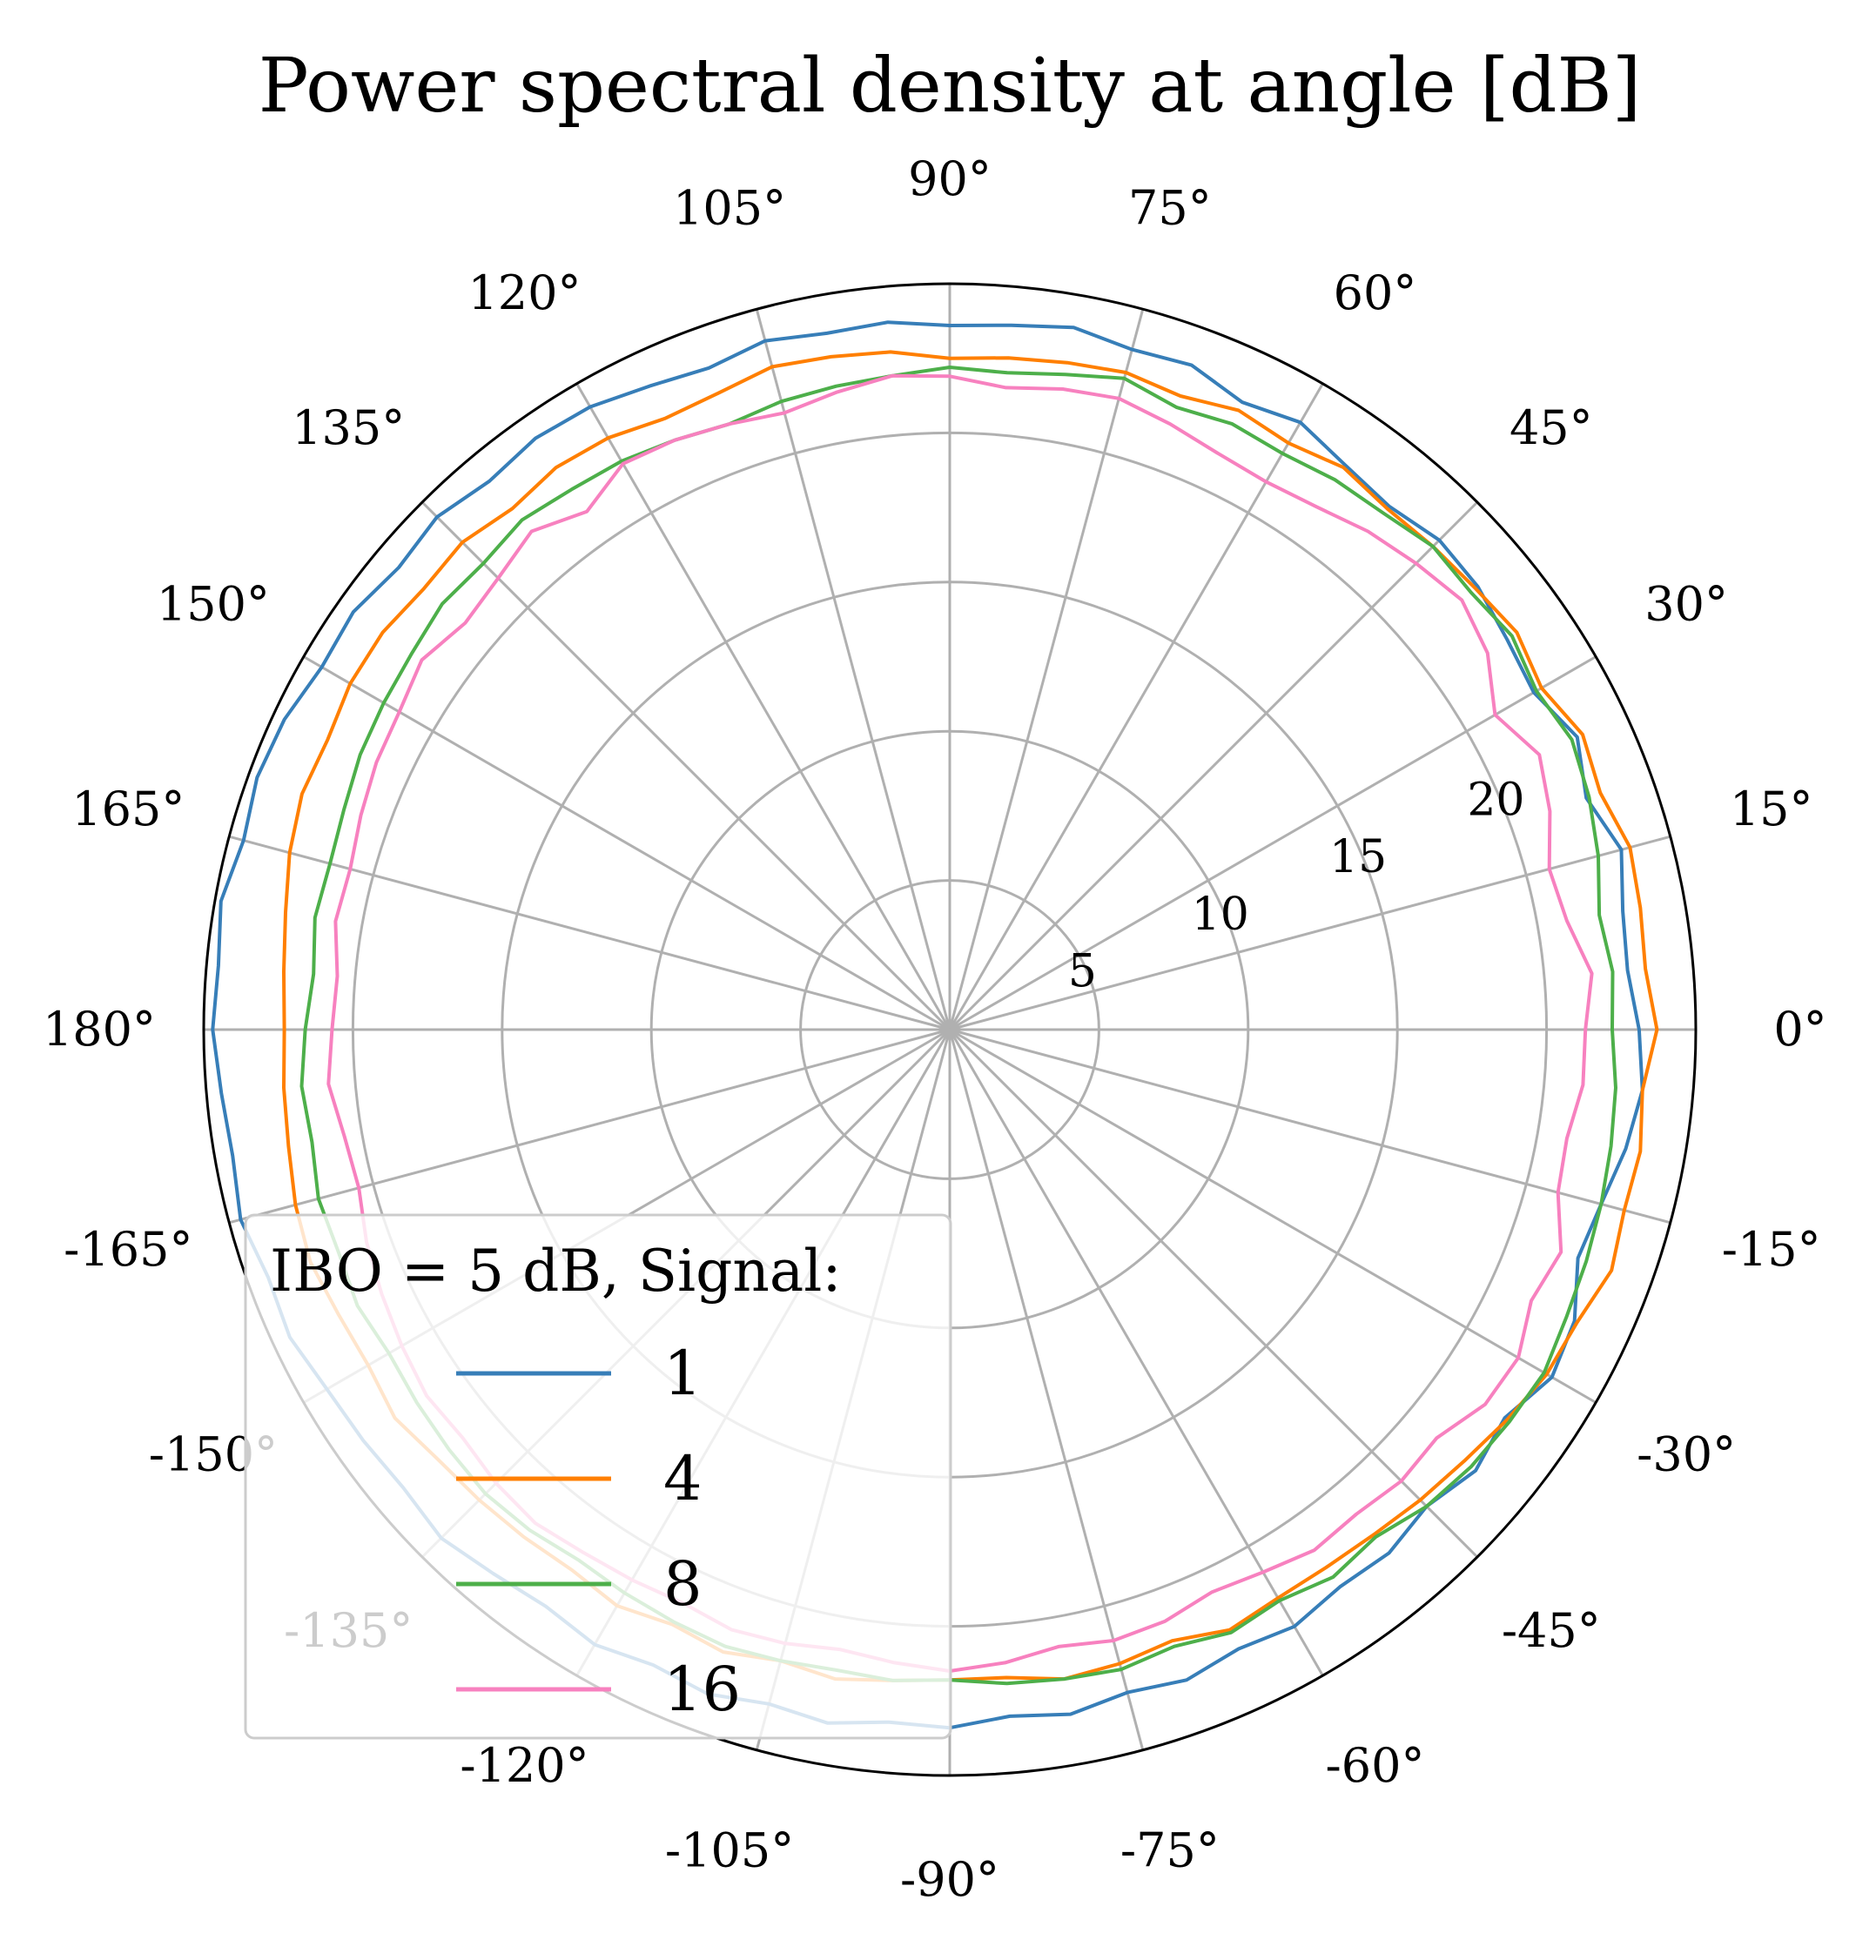  I want to click on angular-tick-label: 150°, so click(213, 604).